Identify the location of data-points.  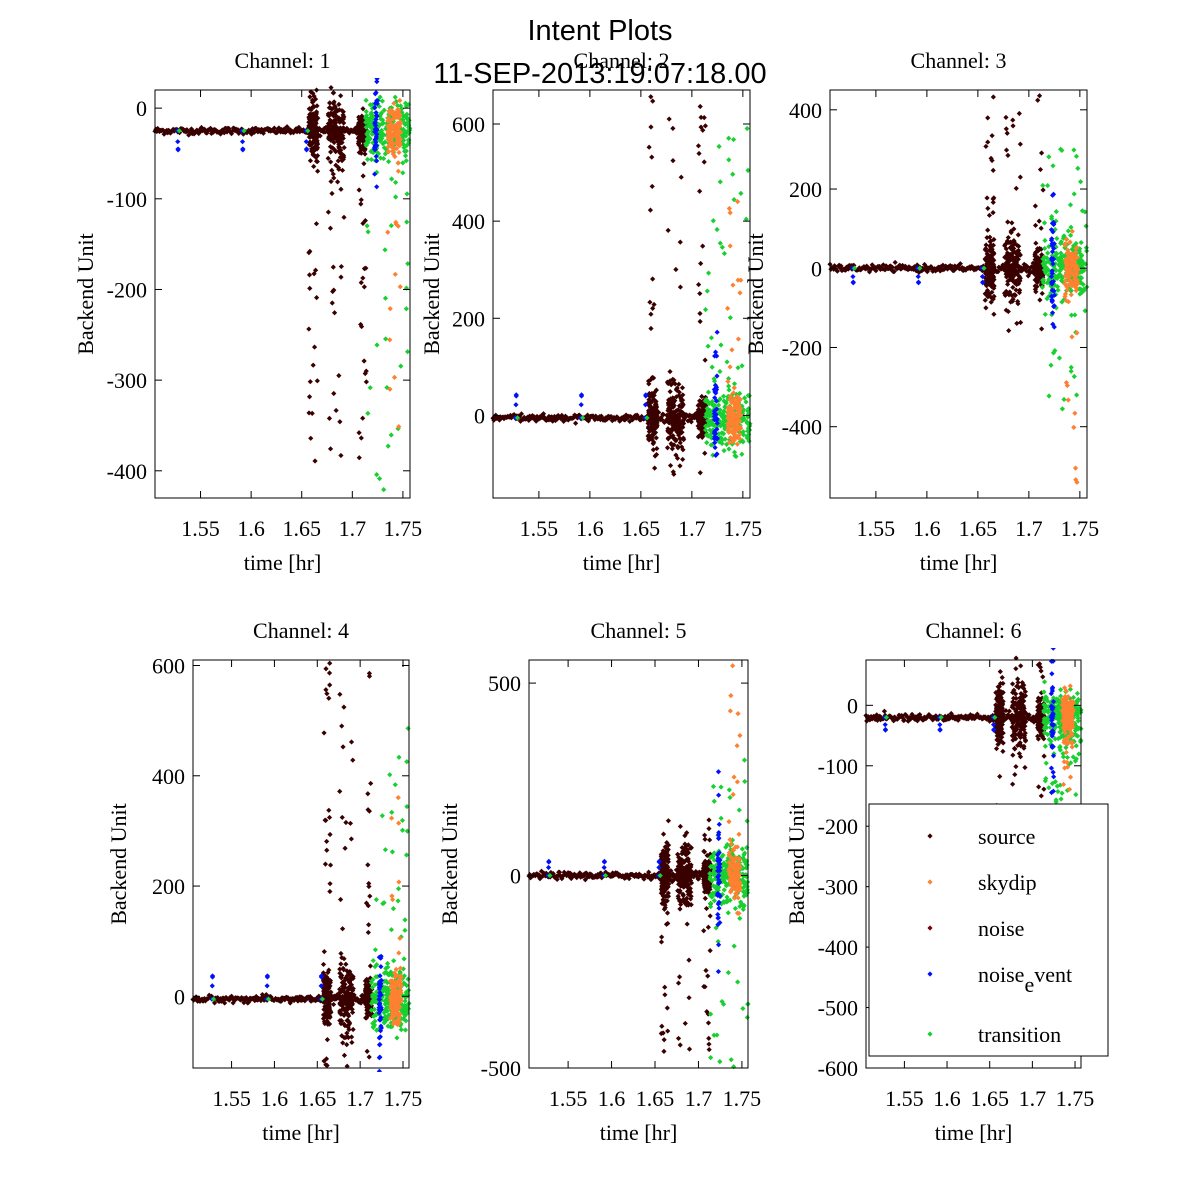
(621, 285).